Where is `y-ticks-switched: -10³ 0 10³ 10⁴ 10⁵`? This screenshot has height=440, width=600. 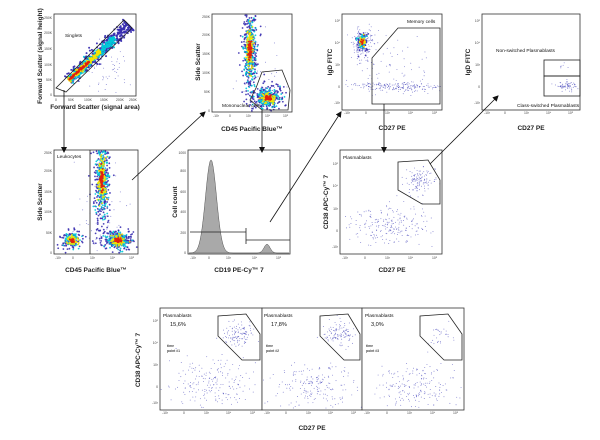 y-ticks-switched: -10³ 0 10³ 10⁴ 10⁵ is located at coordinates (477, 62).